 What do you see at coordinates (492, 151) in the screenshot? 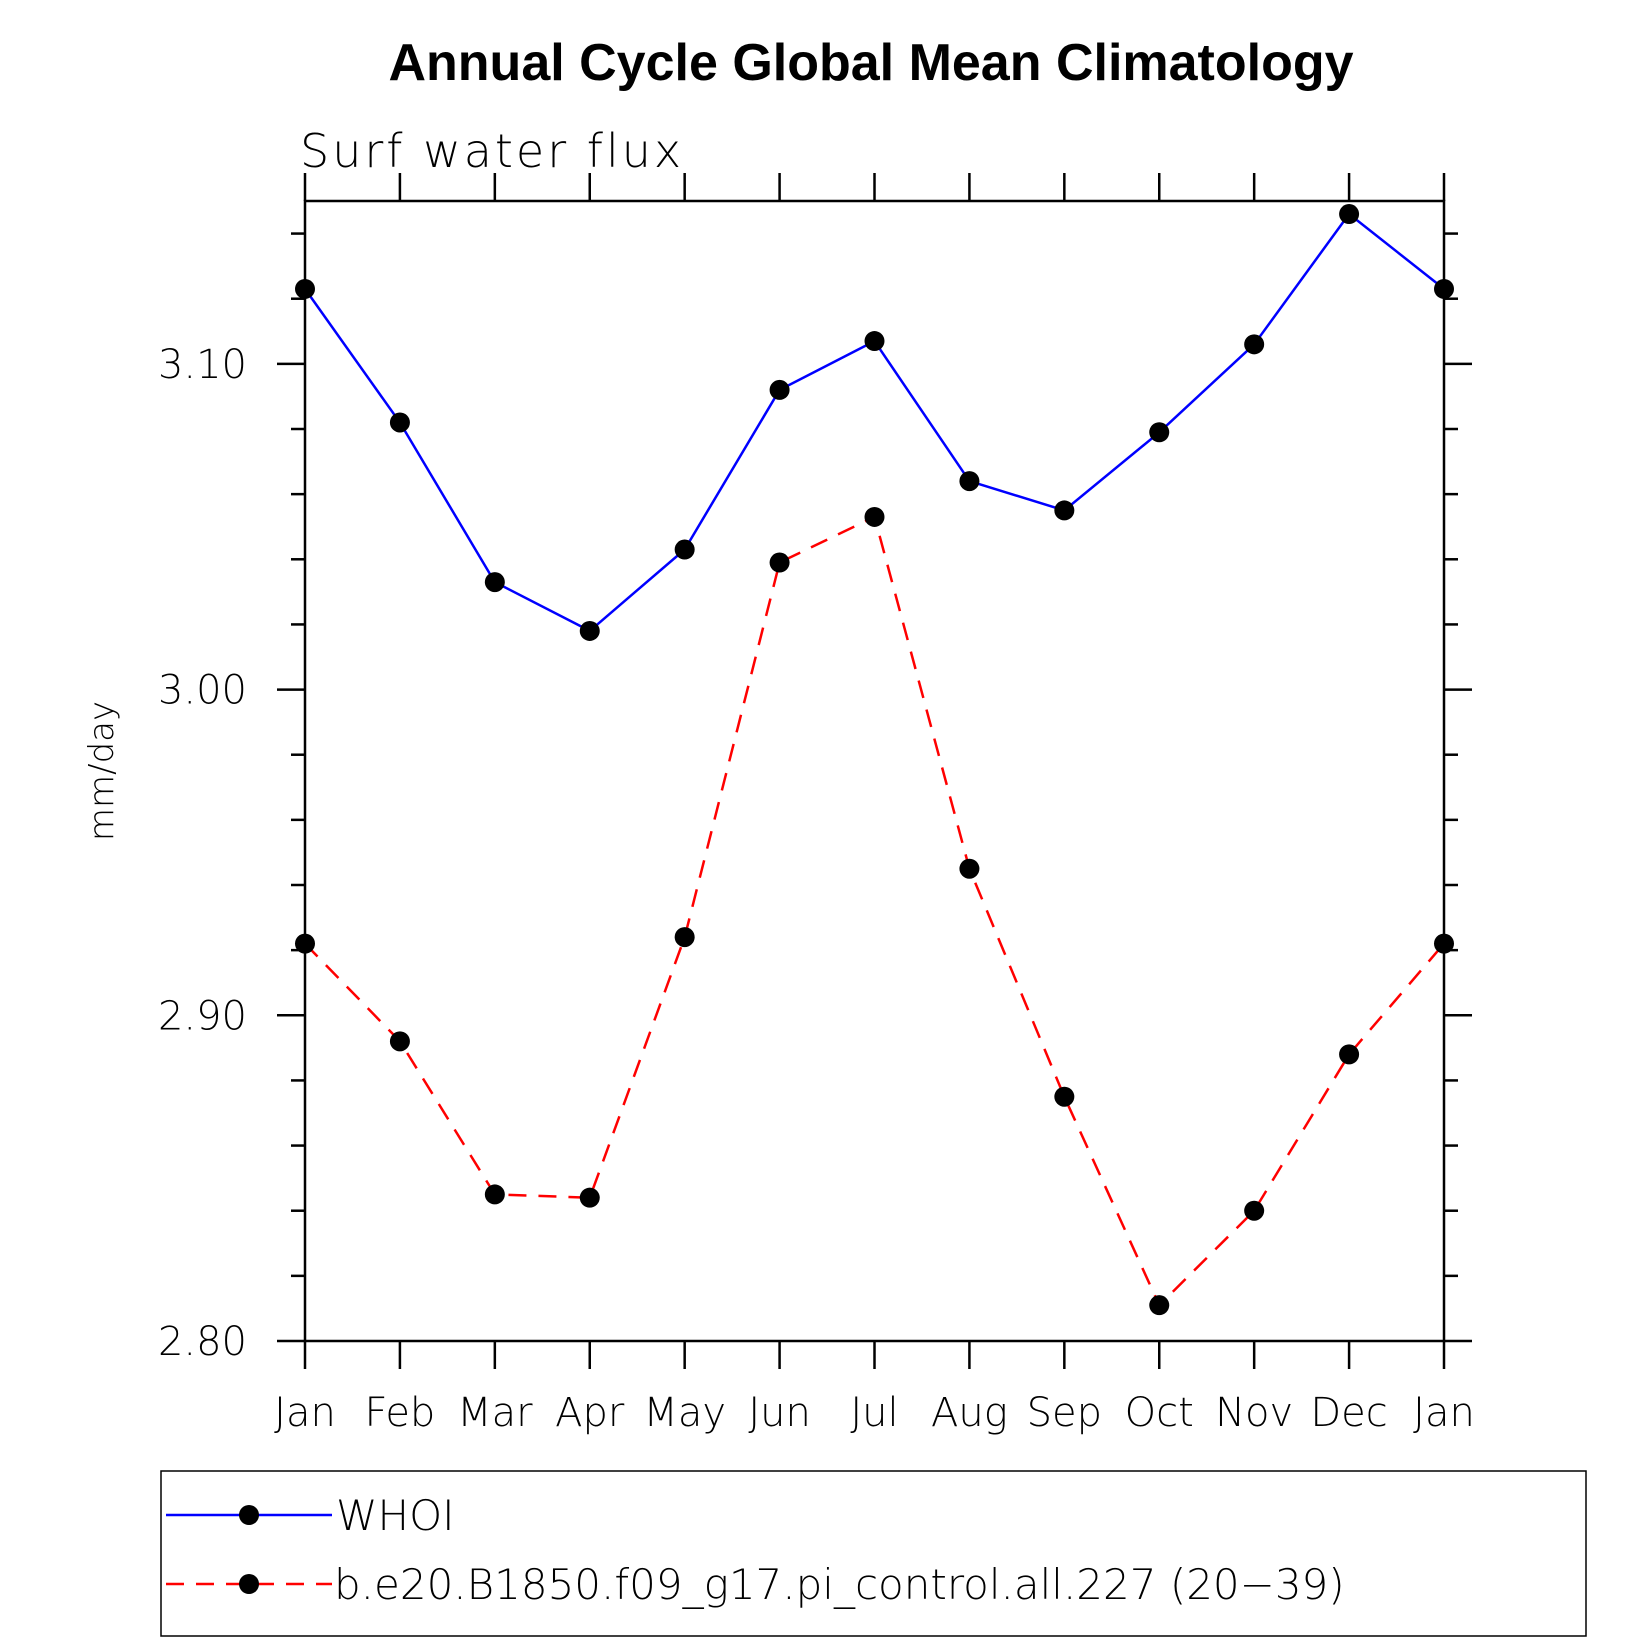
I see `chart-subtitle: Surf water flux` at bounding box center [492, 151].